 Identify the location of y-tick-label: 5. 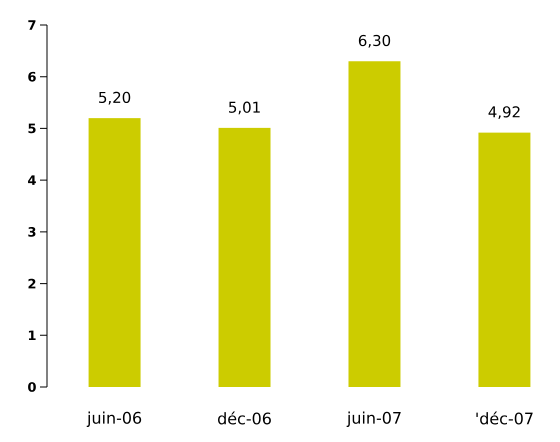
(32, 129).